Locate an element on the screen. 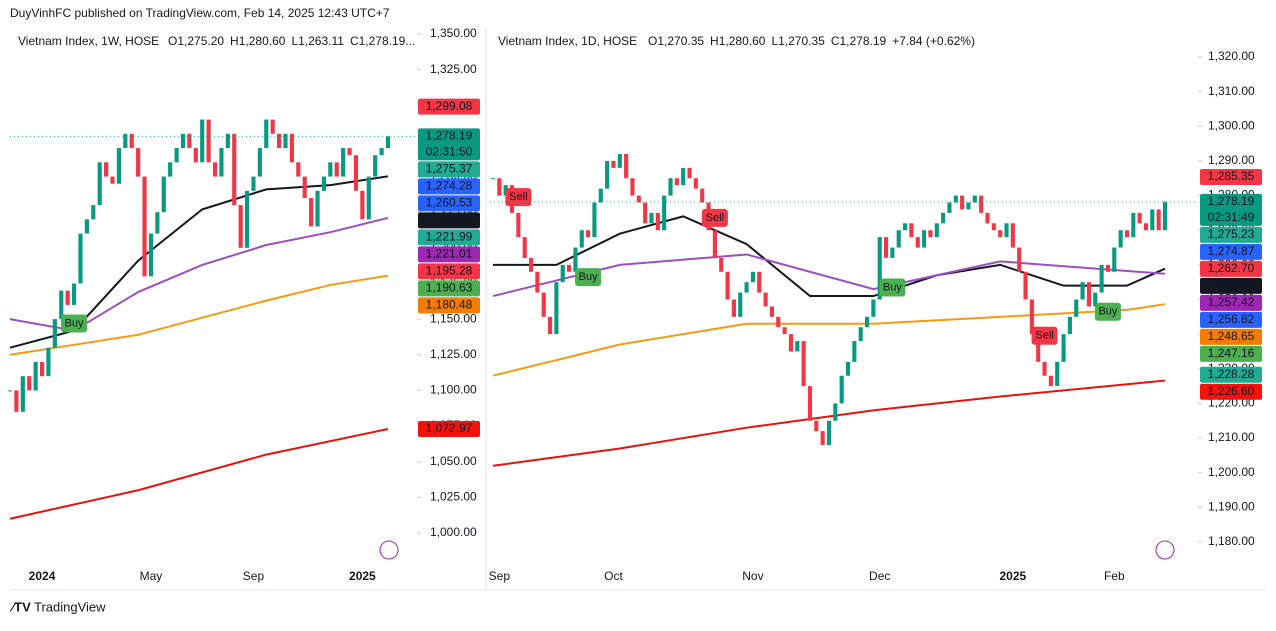 The image size is (1276, 631). price-tag-label: 1,262.70 is located at coordinates (1231, 268).